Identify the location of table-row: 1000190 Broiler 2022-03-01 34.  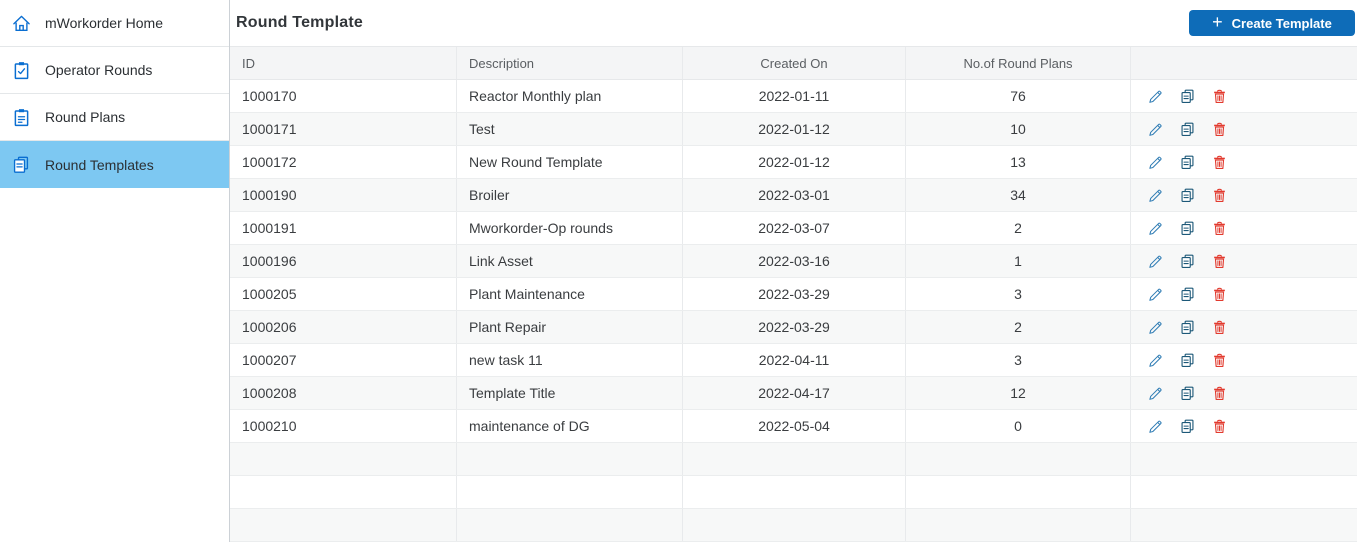
(793, 195).